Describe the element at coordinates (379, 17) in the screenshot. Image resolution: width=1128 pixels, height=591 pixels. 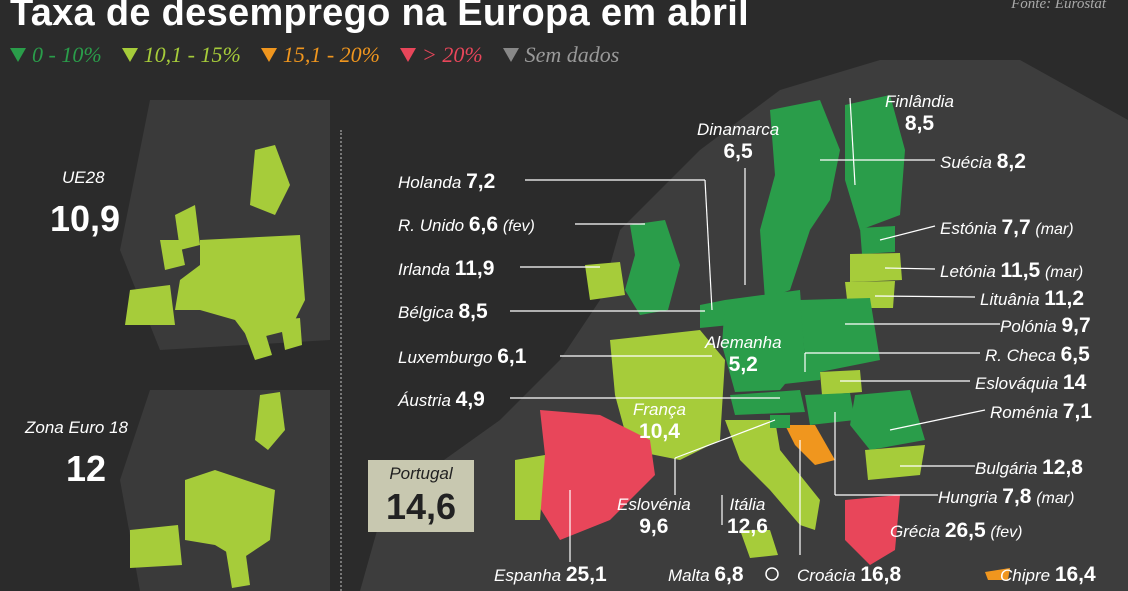
I see `page-title: Taxa de desemprego na Europa em abril` at that location.